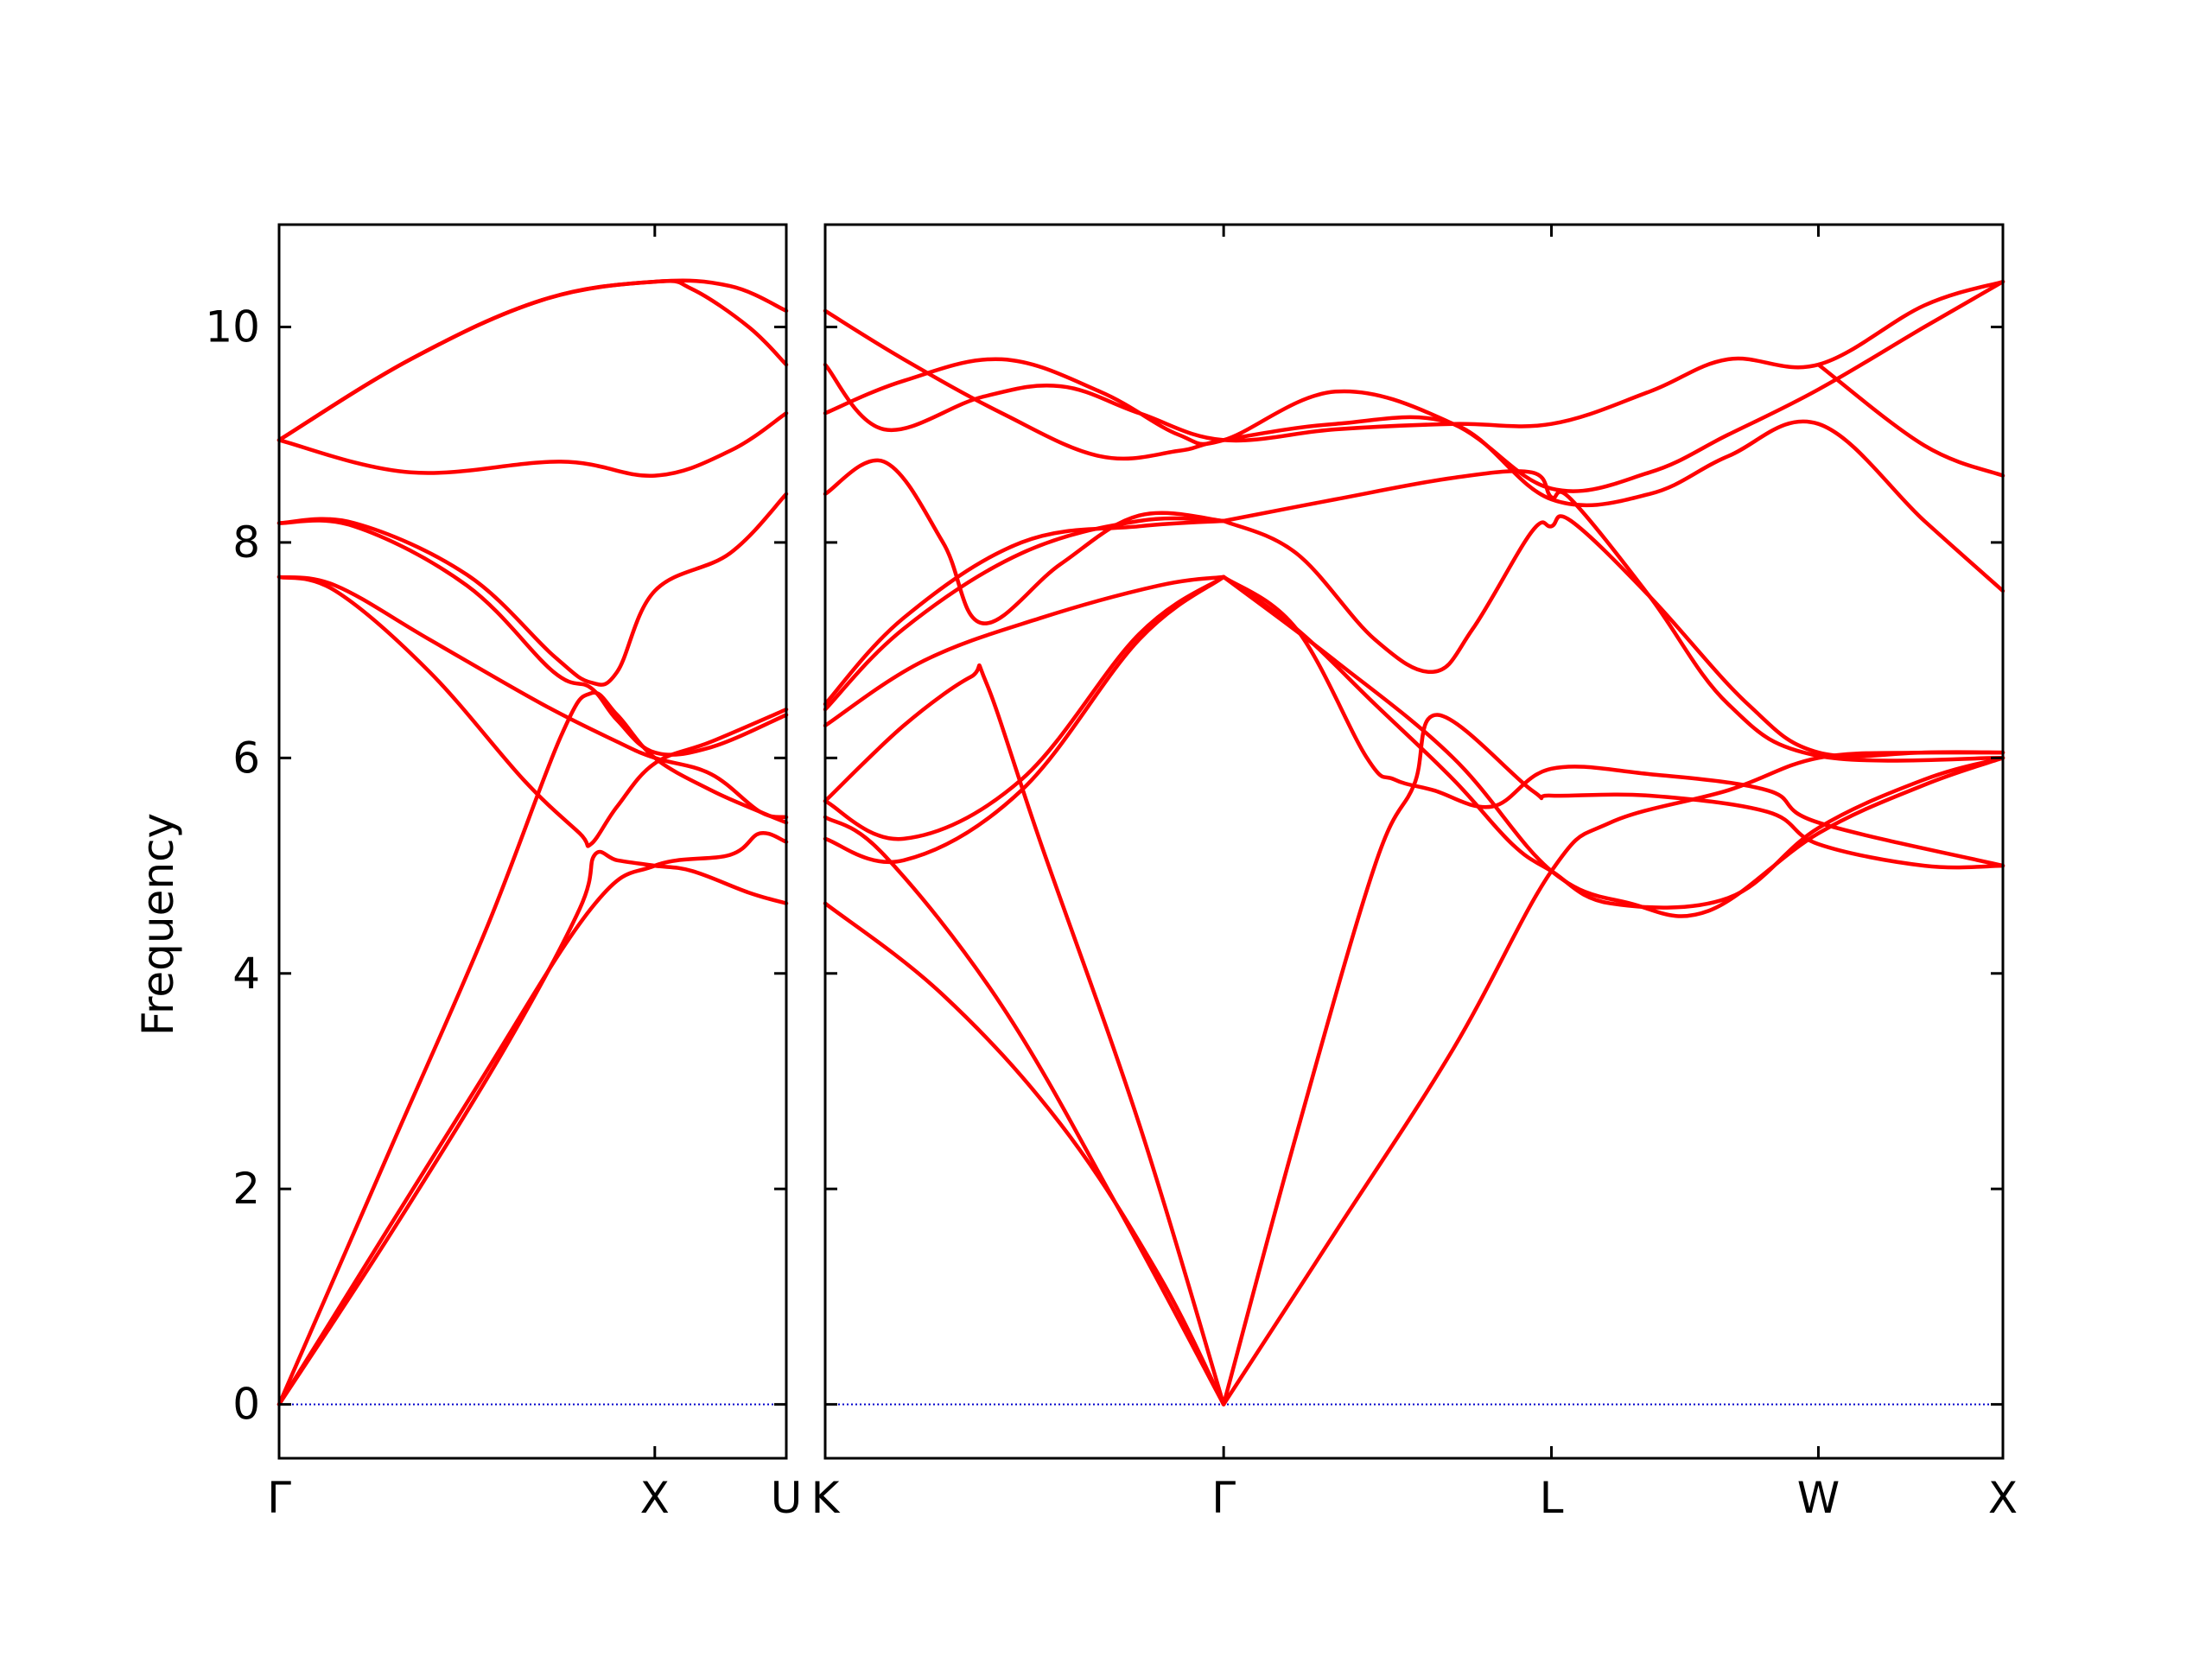 Image resolution: width=2212 pixels, height=1663 pixels. Describe the element at coordinates (246, 1405) in the screenshot. I see `y-tick-label: 0` at that location.